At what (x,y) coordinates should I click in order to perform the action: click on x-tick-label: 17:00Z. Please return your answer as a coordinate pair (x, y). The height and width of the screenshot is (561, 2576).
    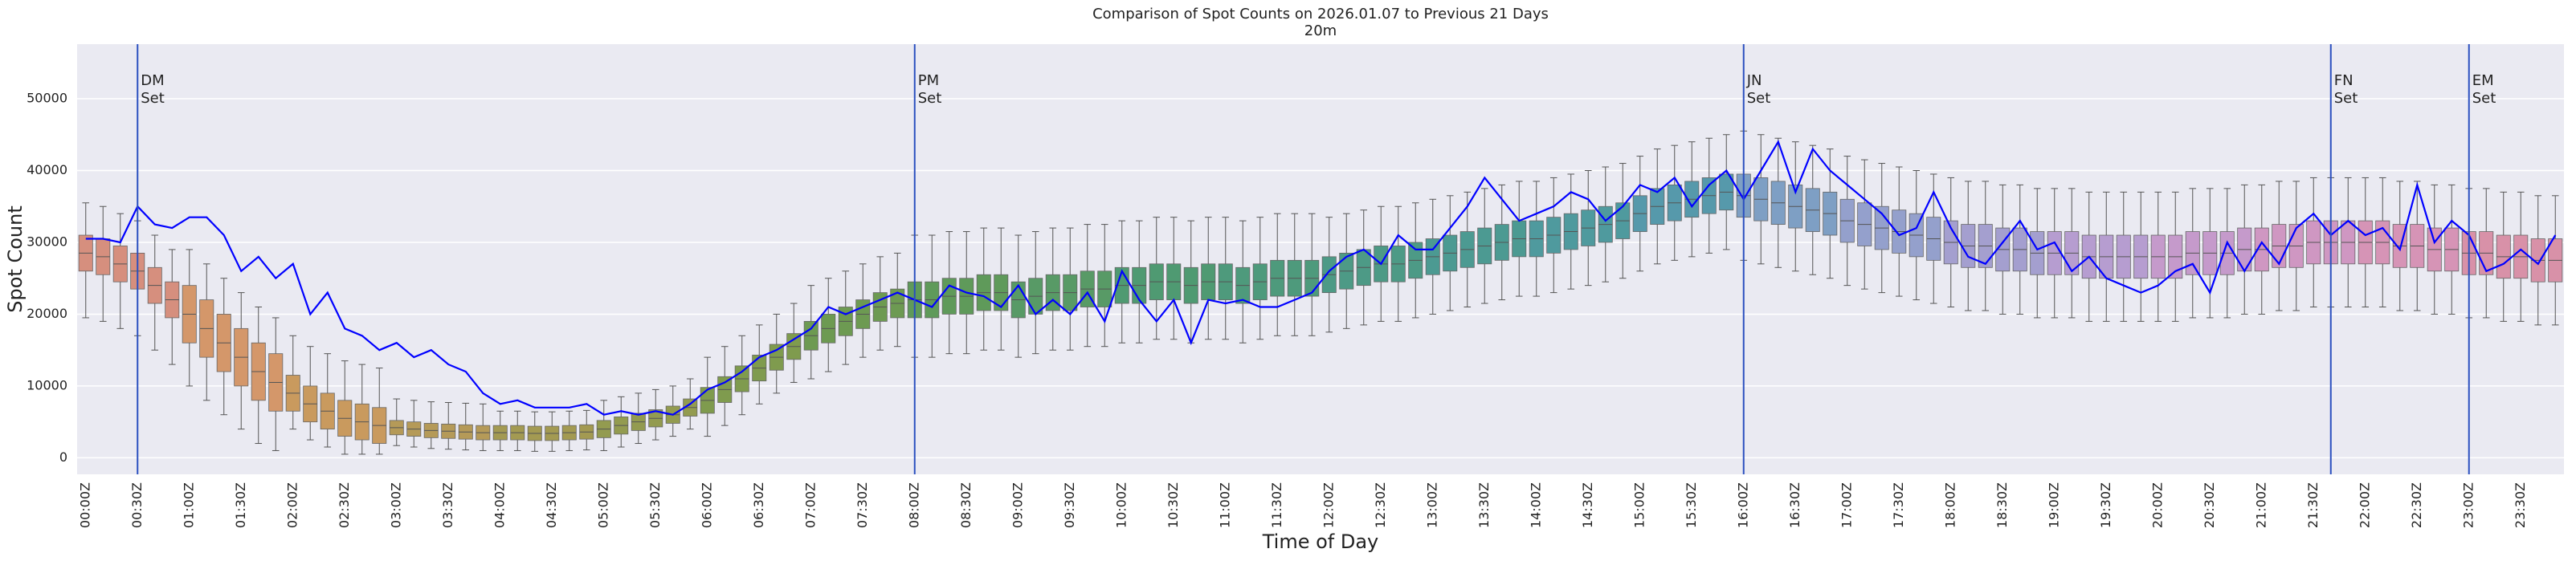
    Looking at the image, I should click on (1846, 505).